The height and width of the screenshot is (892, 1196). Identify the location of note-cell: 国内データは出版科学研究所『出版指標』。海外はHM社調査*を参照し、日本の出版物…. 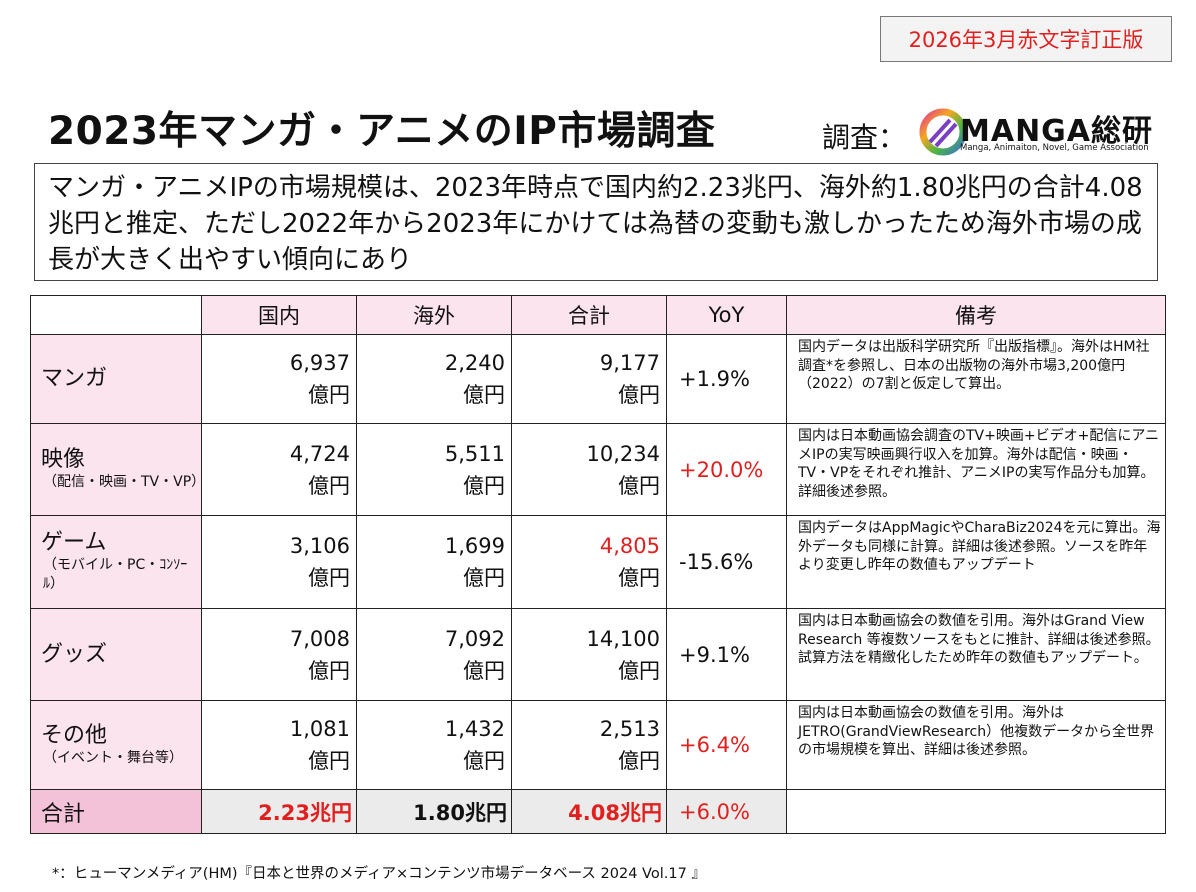
(976, 379).